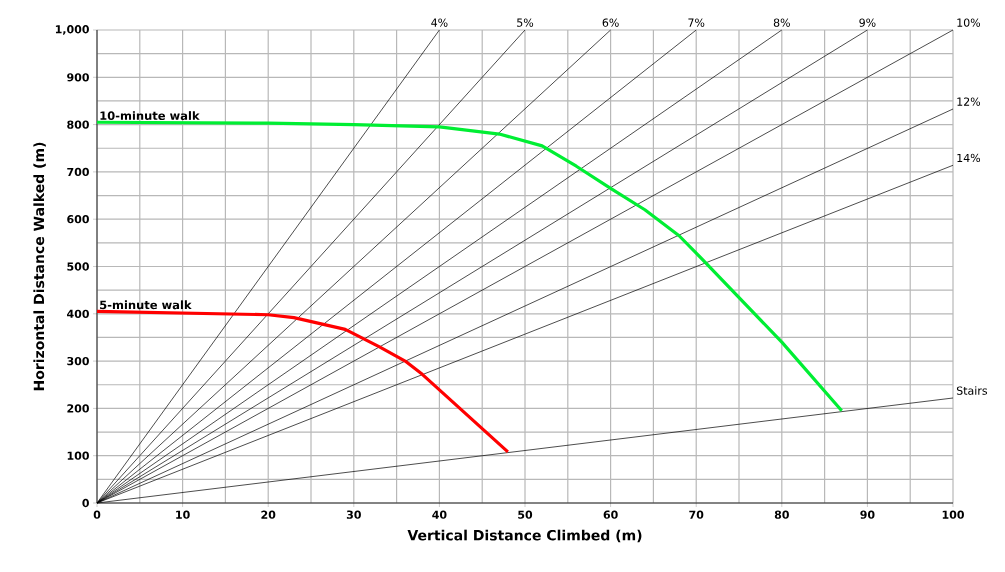  What do you see at coordinates (78, 124) in the screenshot?
I see `y-tick-label: 800` at bounding box center [78, 124].